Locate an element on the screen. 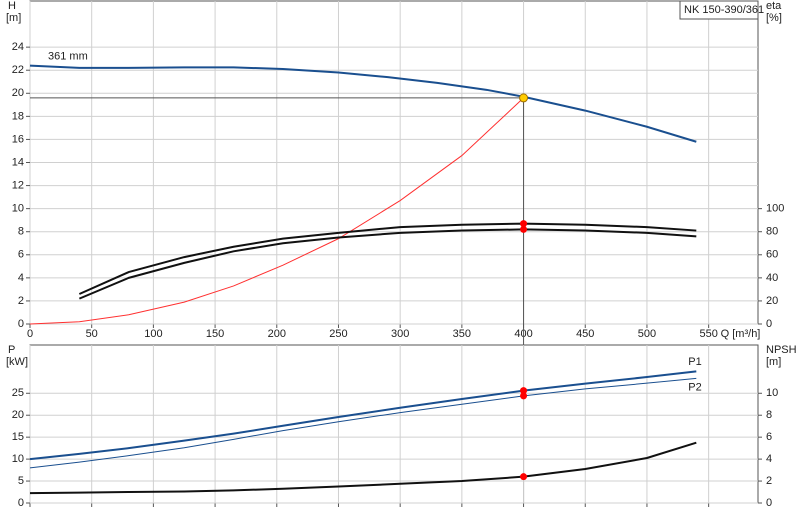 The image size is (800, 520). y-axis-unit: [m] is located at coordinates (13, 18).